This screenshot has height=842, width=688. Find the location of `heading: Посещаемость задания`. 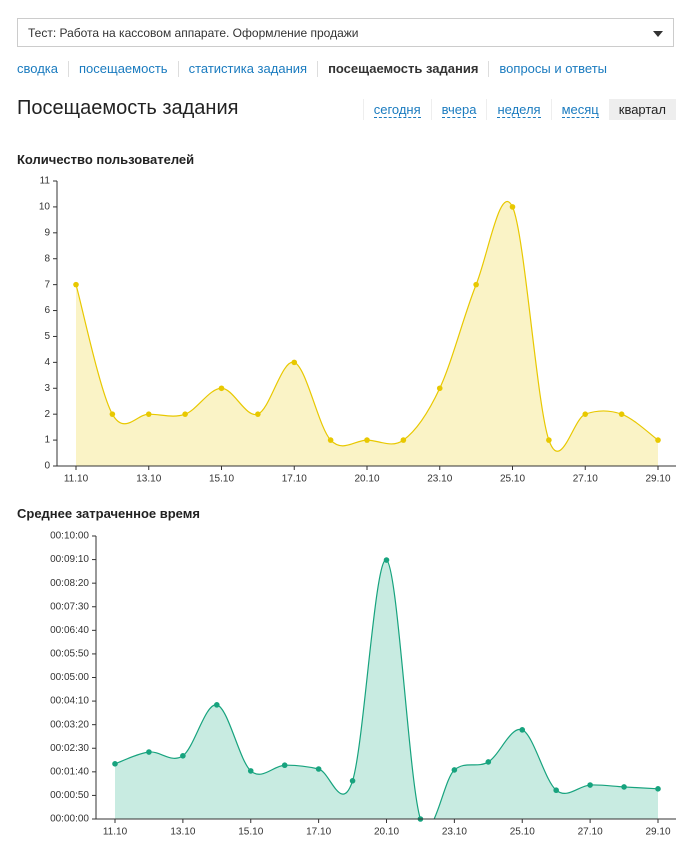

heading: Посещаемость задания is located at coordinates (128, 108).